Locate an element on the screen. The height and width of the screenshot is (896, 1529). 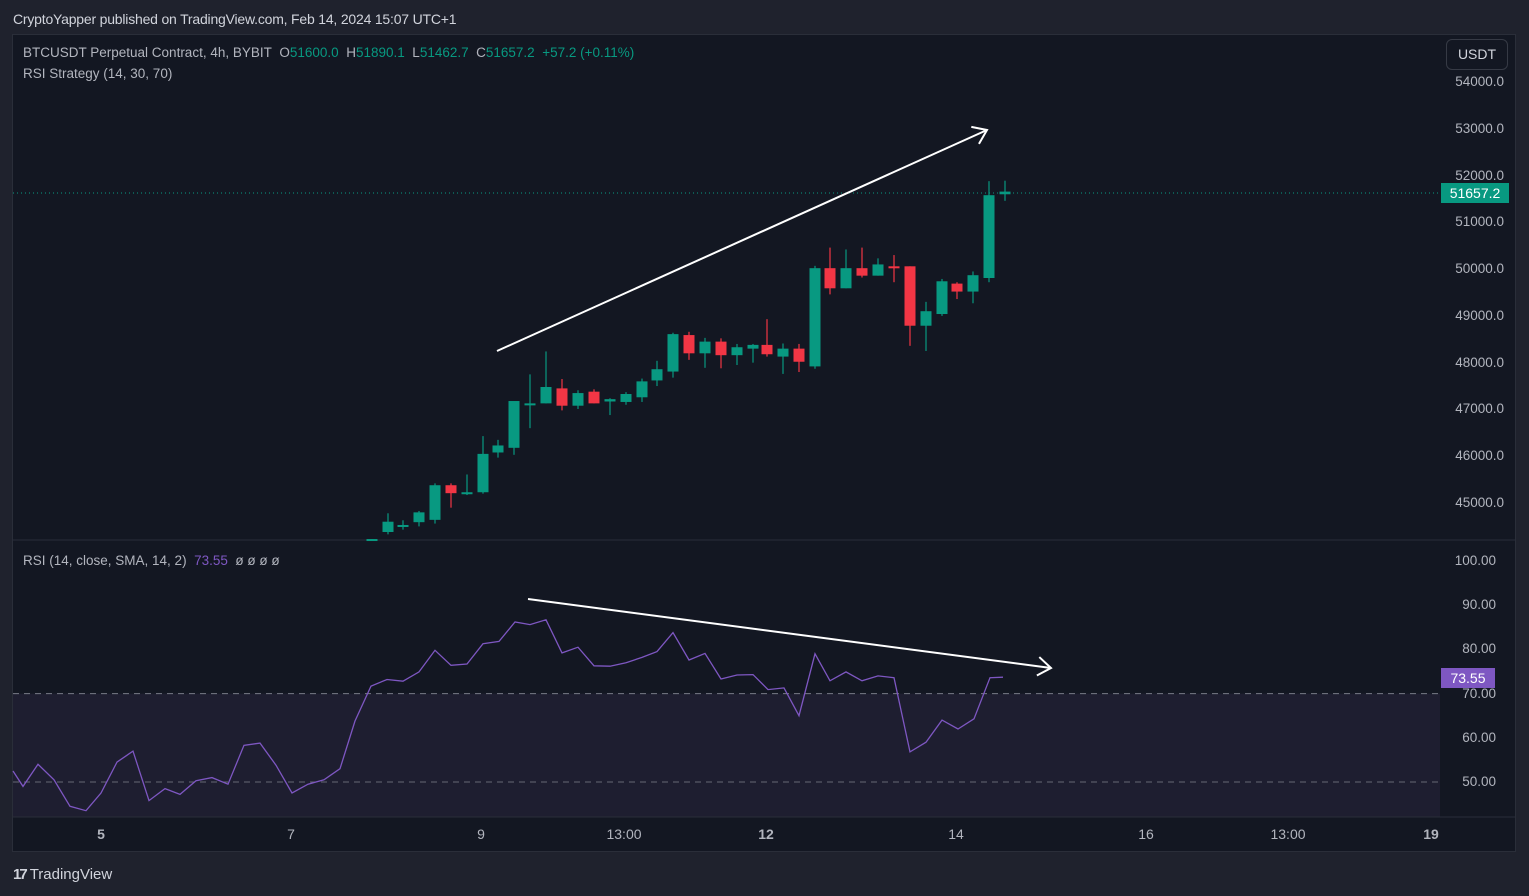
price-axis-label: 49000.0 is located at coordinates (1479, 315).